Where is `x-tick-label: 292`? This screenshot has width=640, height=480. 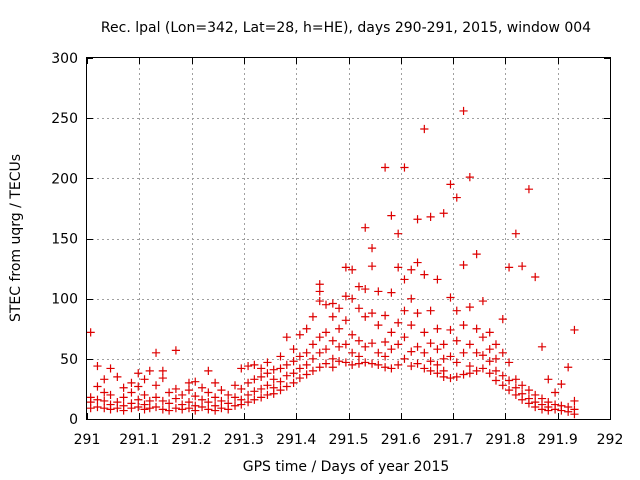 x-tick-label: 292 is located at coordinates (610, 440).